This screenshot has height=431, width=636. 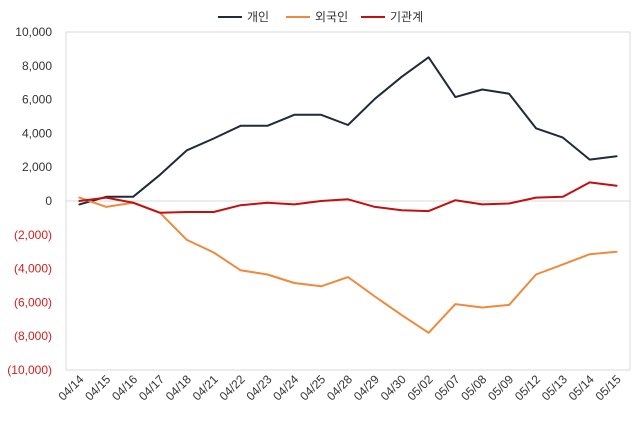 What do you see at coordinates (37, 133) in the screenshot?
I see `y-tick-label: 4,000` at bounding box center [37, 133].